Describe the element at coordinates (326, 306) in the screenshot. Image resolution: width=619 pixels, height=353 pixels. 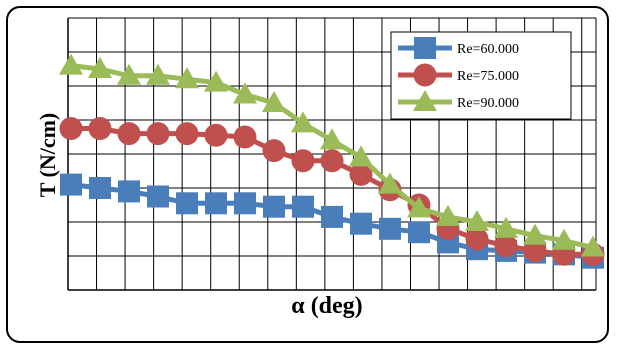
I see `x-axis-label: α (deg)` at that location.